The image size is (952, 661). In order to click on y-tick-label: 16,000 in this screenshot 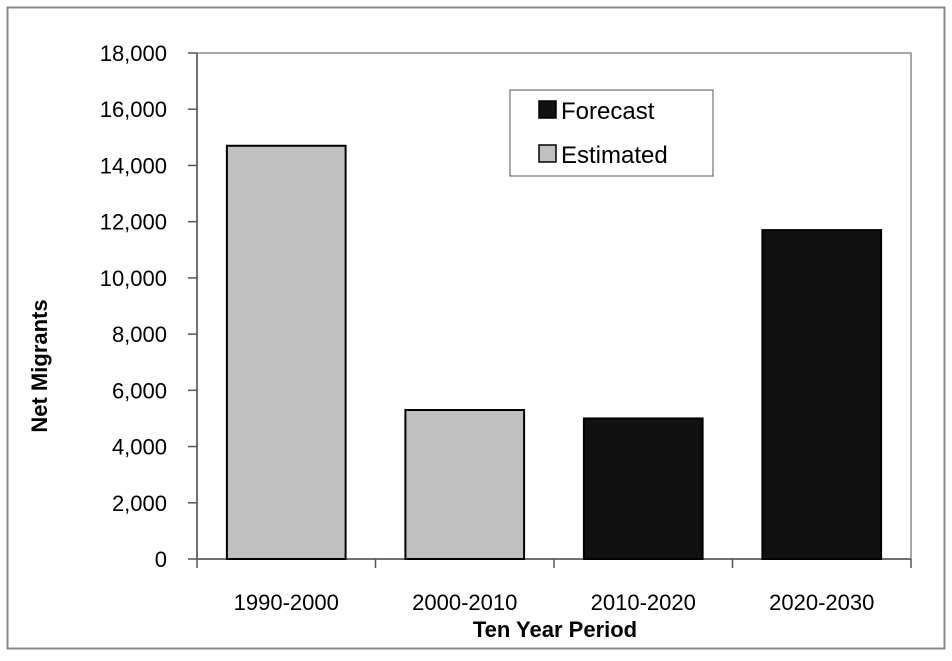, I will do `click(133, 109)`.